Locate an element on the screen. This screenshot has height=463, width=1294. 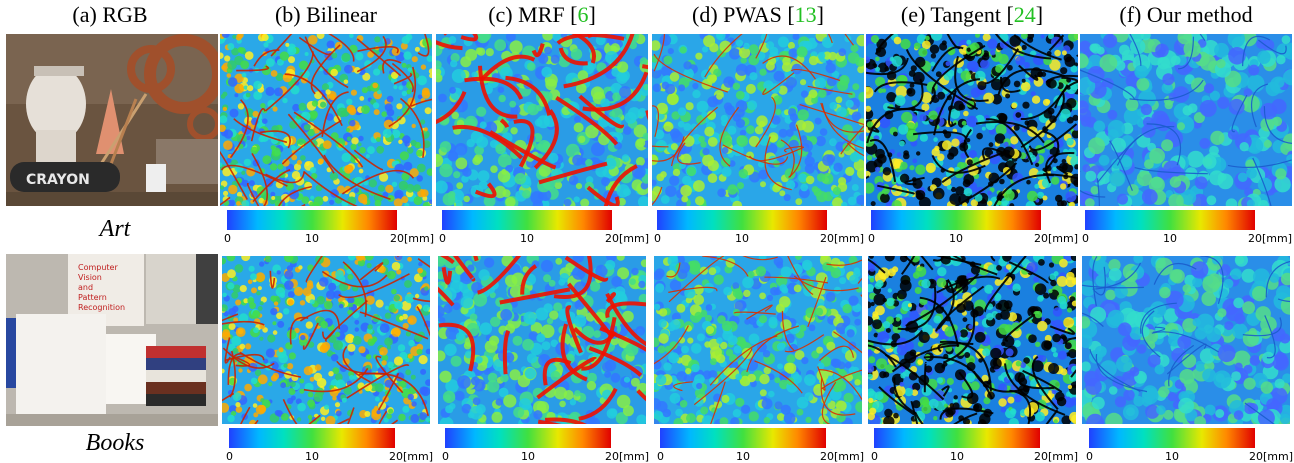
citation-ref: 24 is located at coordinates (1025, 14).